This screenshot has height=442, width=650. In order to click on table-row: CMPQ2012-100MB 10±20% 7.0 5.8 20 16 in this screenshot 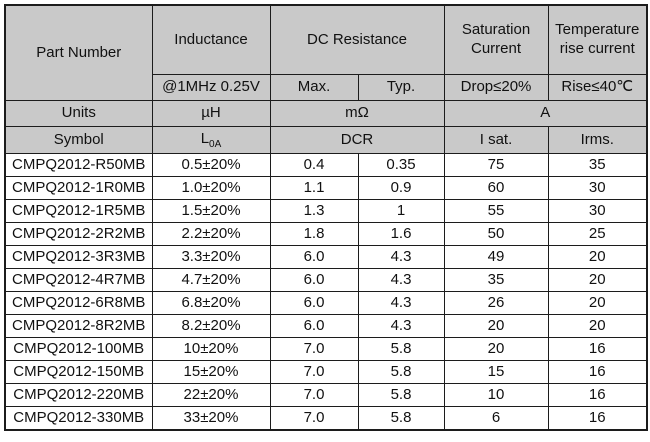, I will do `click(326, 349)`.